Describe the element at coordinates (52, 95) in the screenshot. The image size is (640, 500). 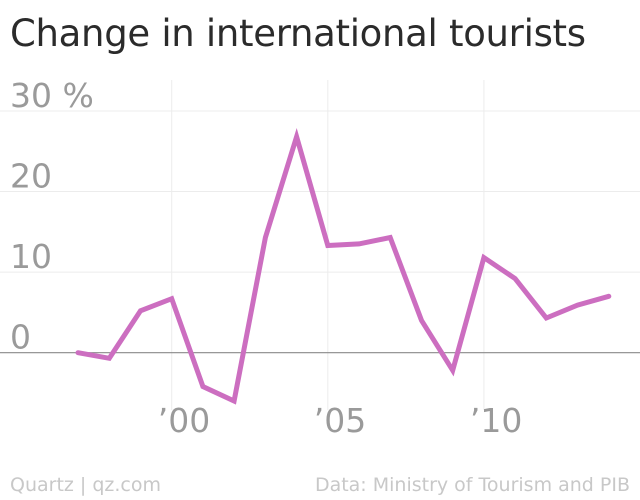
I see `y-tick-label: 30 %` at that location.